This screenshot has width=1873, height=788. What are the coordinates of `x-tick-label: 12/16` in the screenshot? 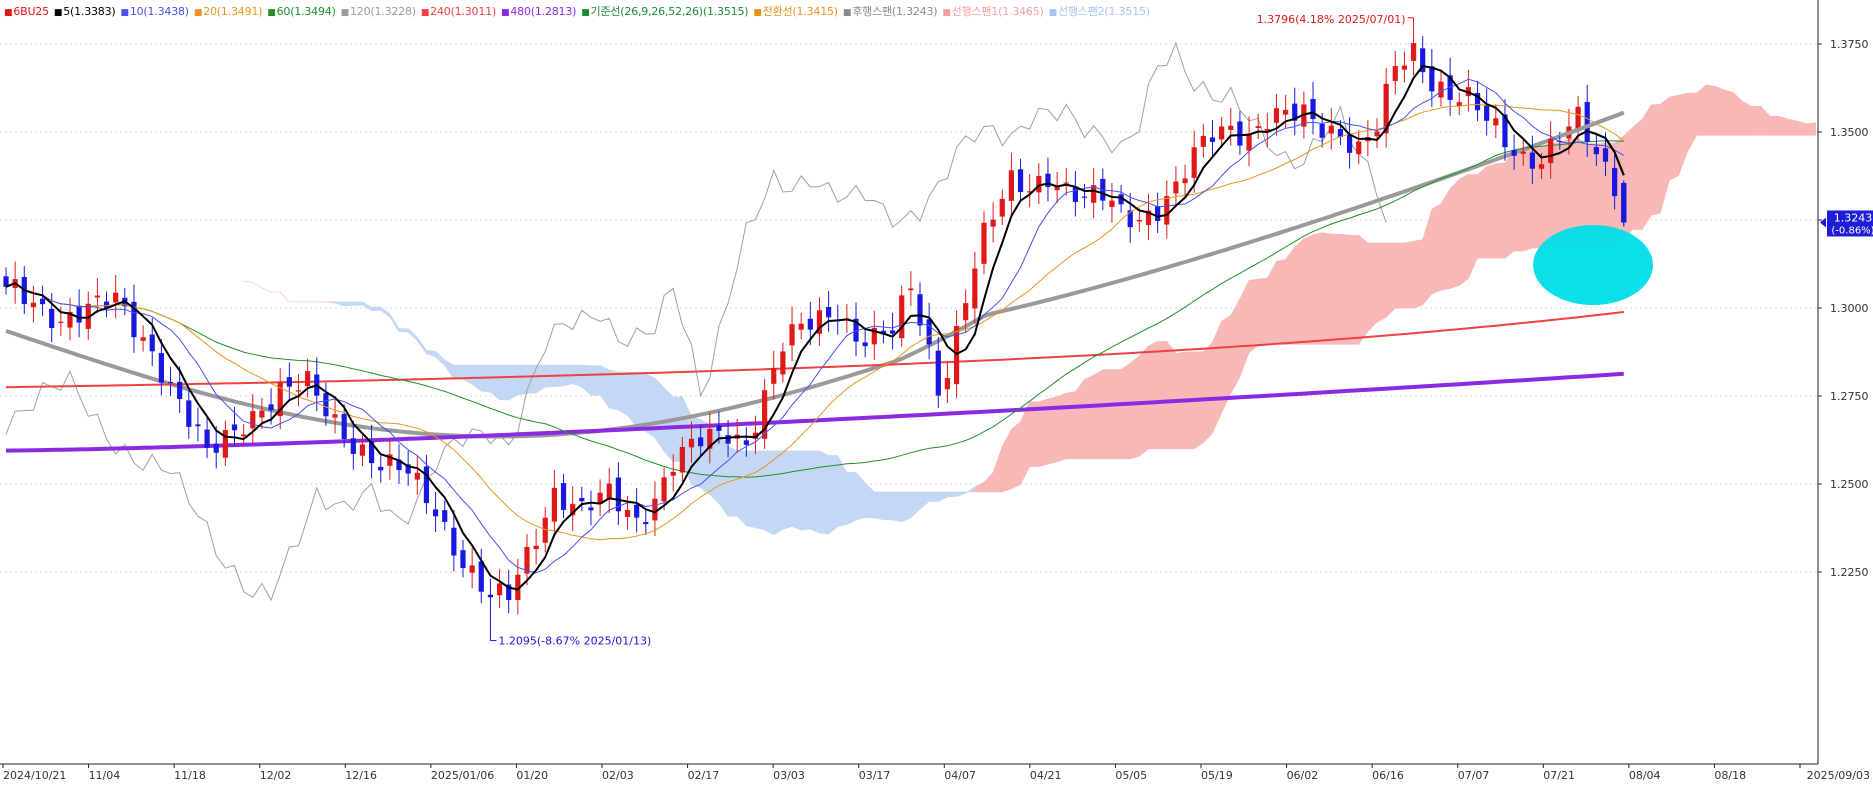 It's located at (361, 775).